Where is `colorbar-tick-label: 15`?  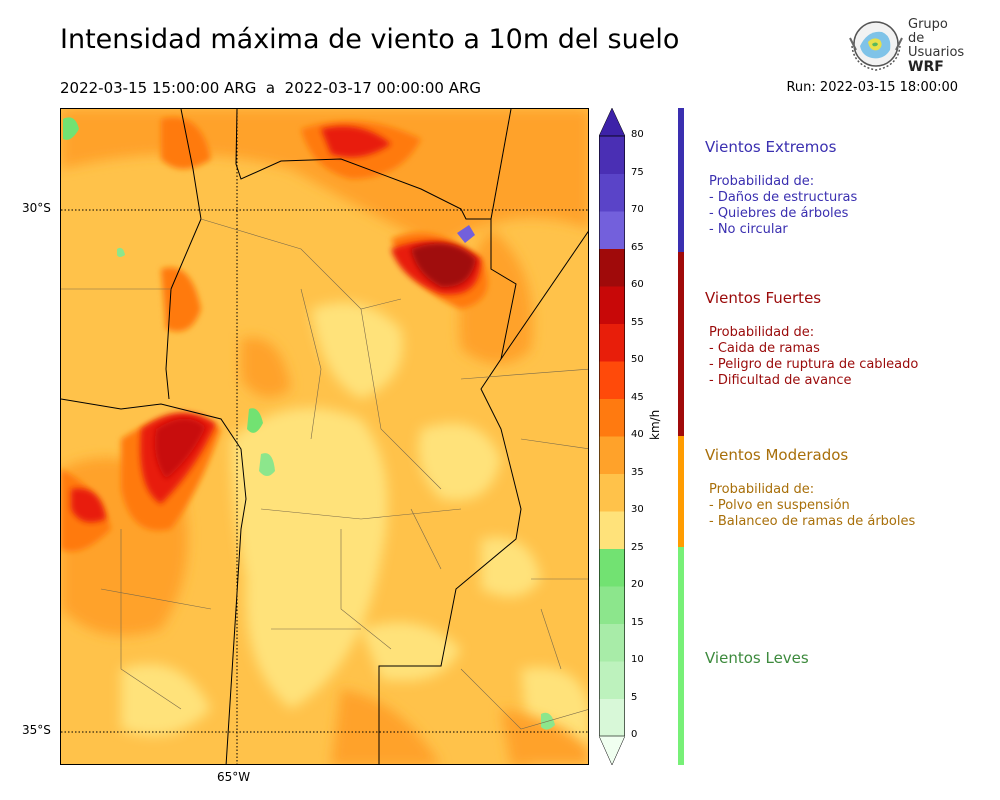 colorbar-tick-label: 15 is located at coordinates (637, 622).